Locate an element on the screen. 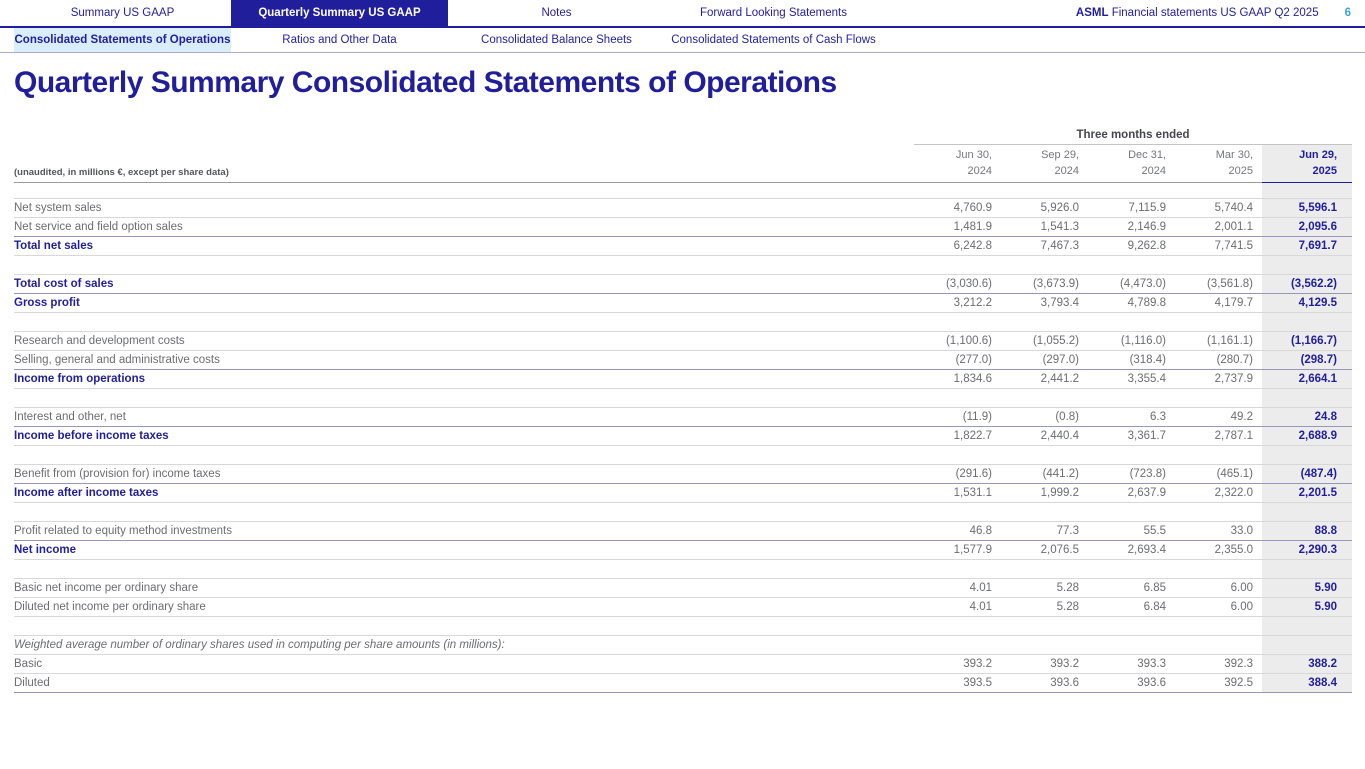 The width and height of the screenshot is (1365, 769). row-label: Net income is located at coordinates (45, 550).